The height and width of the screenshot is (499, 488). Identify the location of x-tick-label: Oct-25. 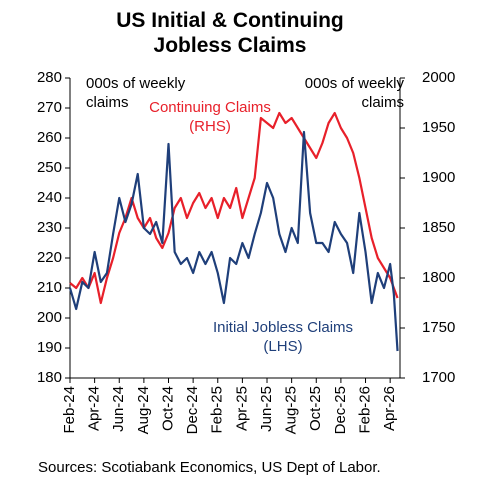
(315, 408).